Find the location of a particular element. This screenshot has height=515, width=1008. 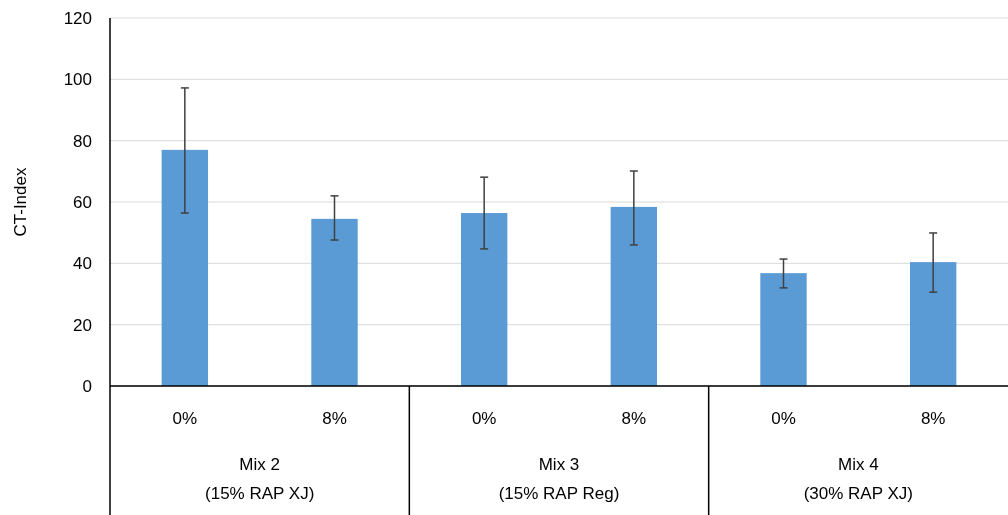

text: Mix 3 (15% RAP Reg) is located at coordinates (559, 479).